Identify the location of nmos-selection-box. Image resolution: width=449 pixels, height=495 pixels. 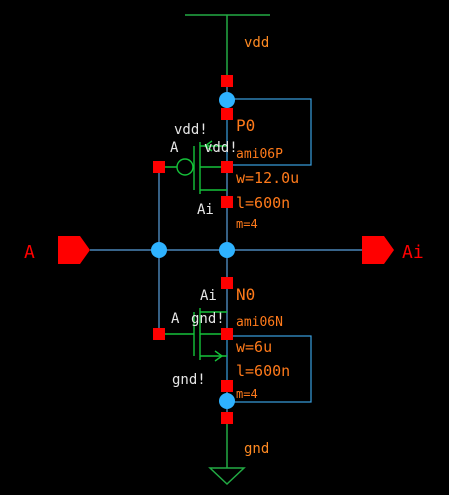
(269, 369).